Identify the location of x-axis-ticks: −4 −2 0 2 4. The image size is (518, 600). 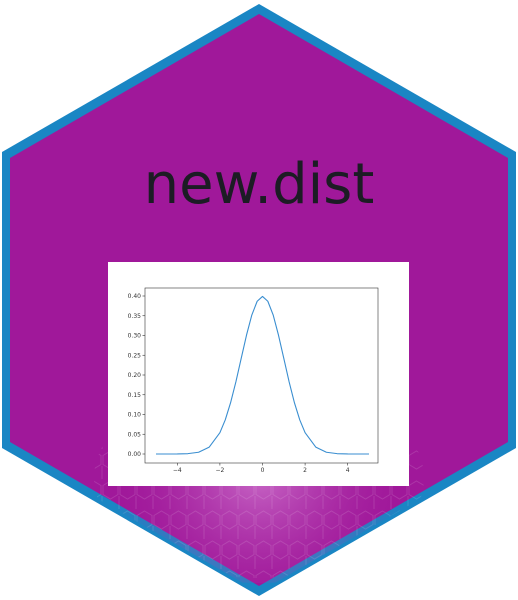
(261, 468).